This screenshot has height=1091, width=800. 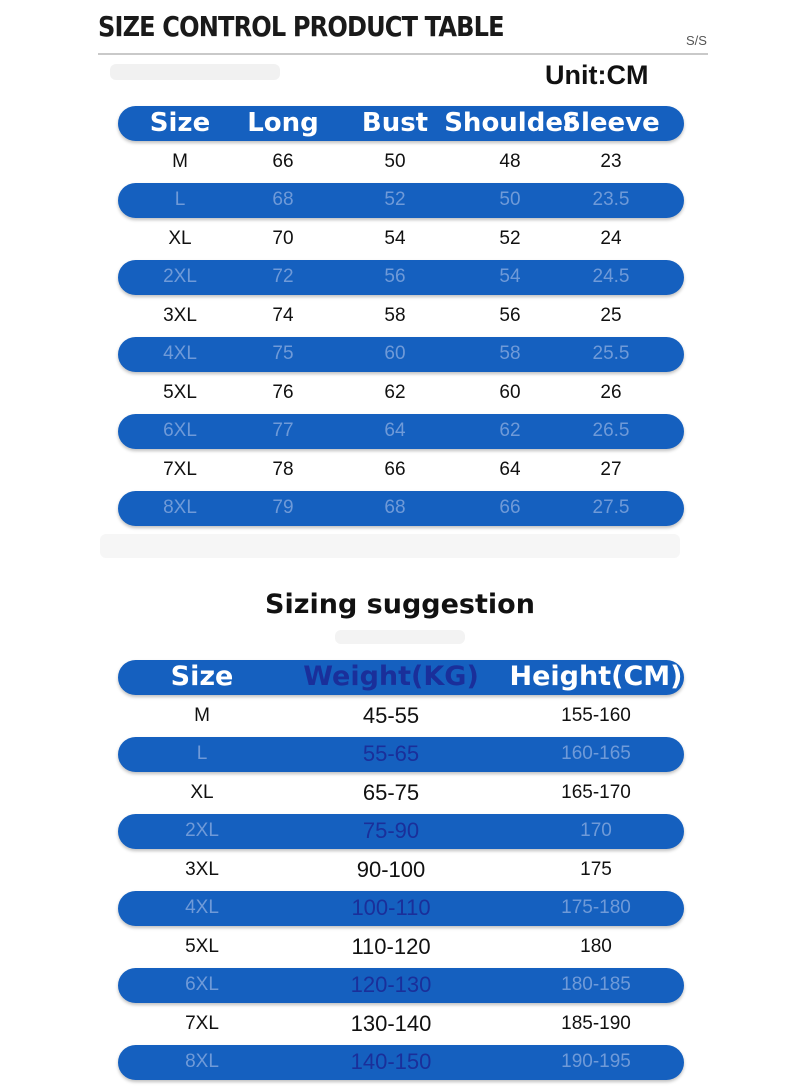 What do you see at coordinates (611, 238) in the screenshot?
I see `table-cell: 24` at bounding box center [611, 238].